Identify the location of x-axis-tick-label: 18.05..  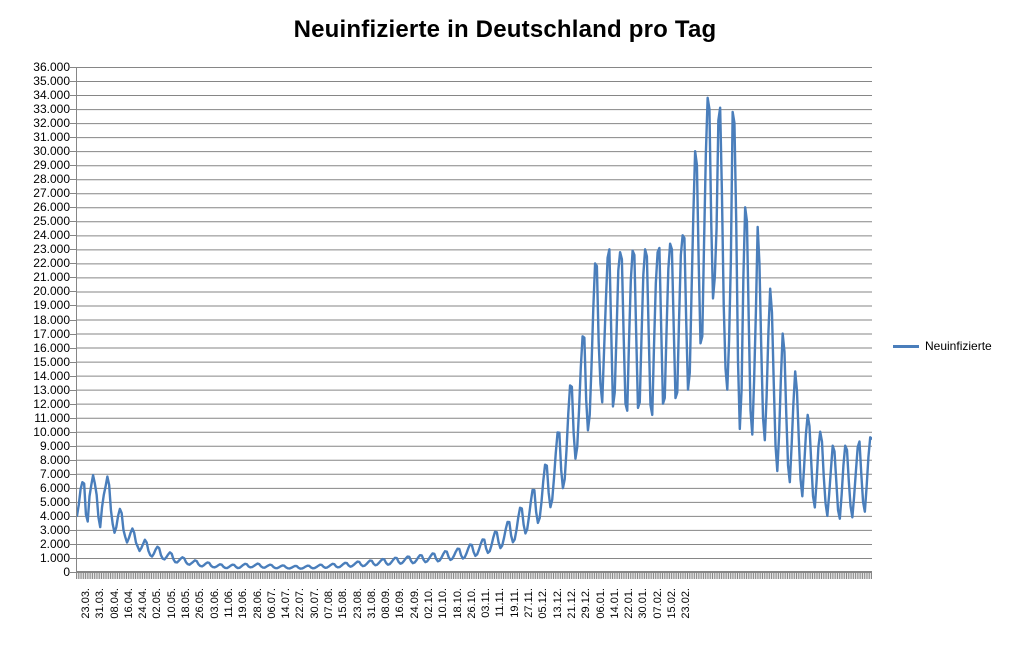
(186, 603).